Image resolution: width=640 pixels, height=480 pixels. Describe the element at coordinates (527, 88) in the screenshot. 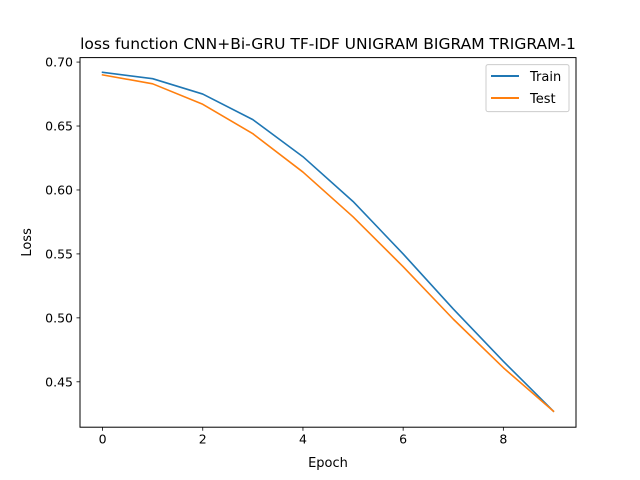

I see `legend: Train Test` at that location.